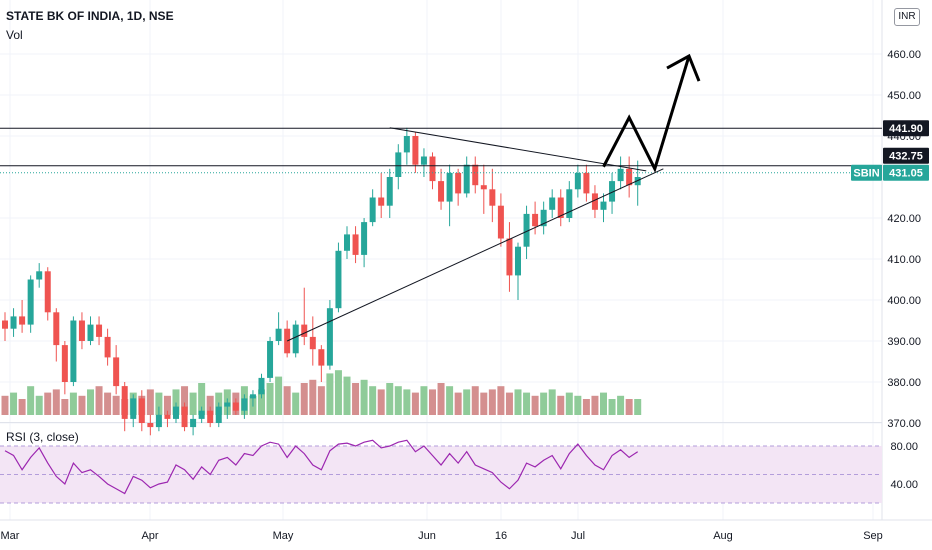 This screenshot has height=550, width=932. What do you see at coordinates (14, 35) in the screenshot?
I see `volume-label: Vol` at bounding box center [14, 35].